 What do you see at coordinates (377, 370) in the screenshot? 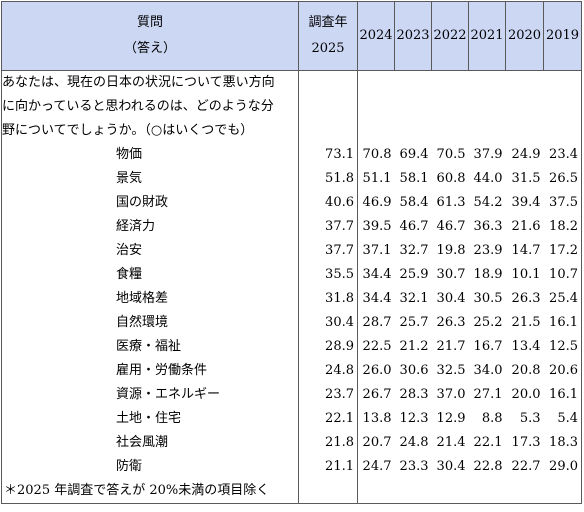
I see `value-cell: 26.0` at bounding box center [377, 370].